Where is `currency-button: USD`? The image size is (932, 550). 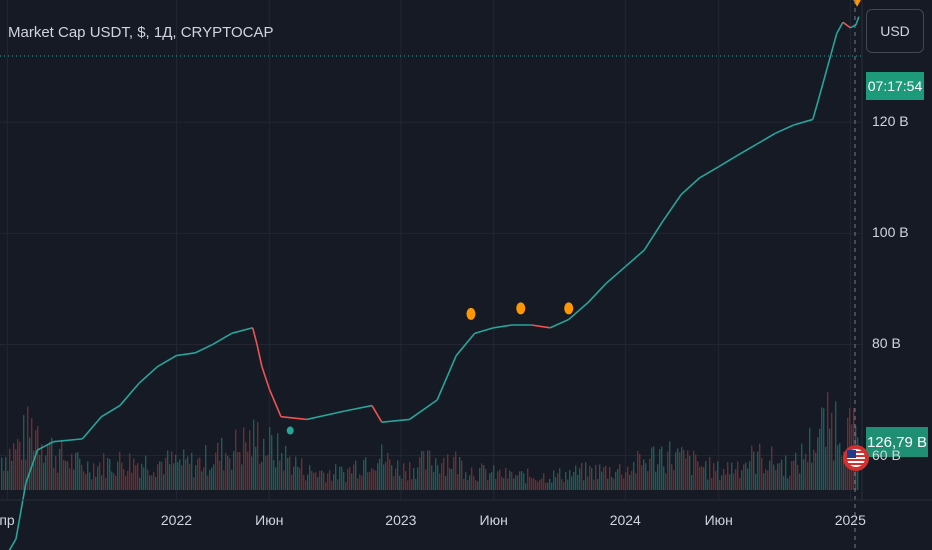 currency-button: USD is located at coordinates (895, 31).